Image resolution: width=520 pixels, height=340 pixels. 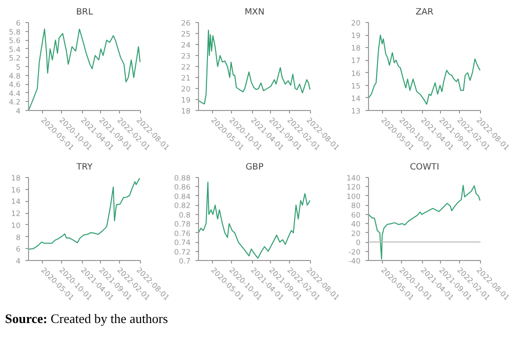 I want to click on chart-title: GBP, so click(x=255, y=167).